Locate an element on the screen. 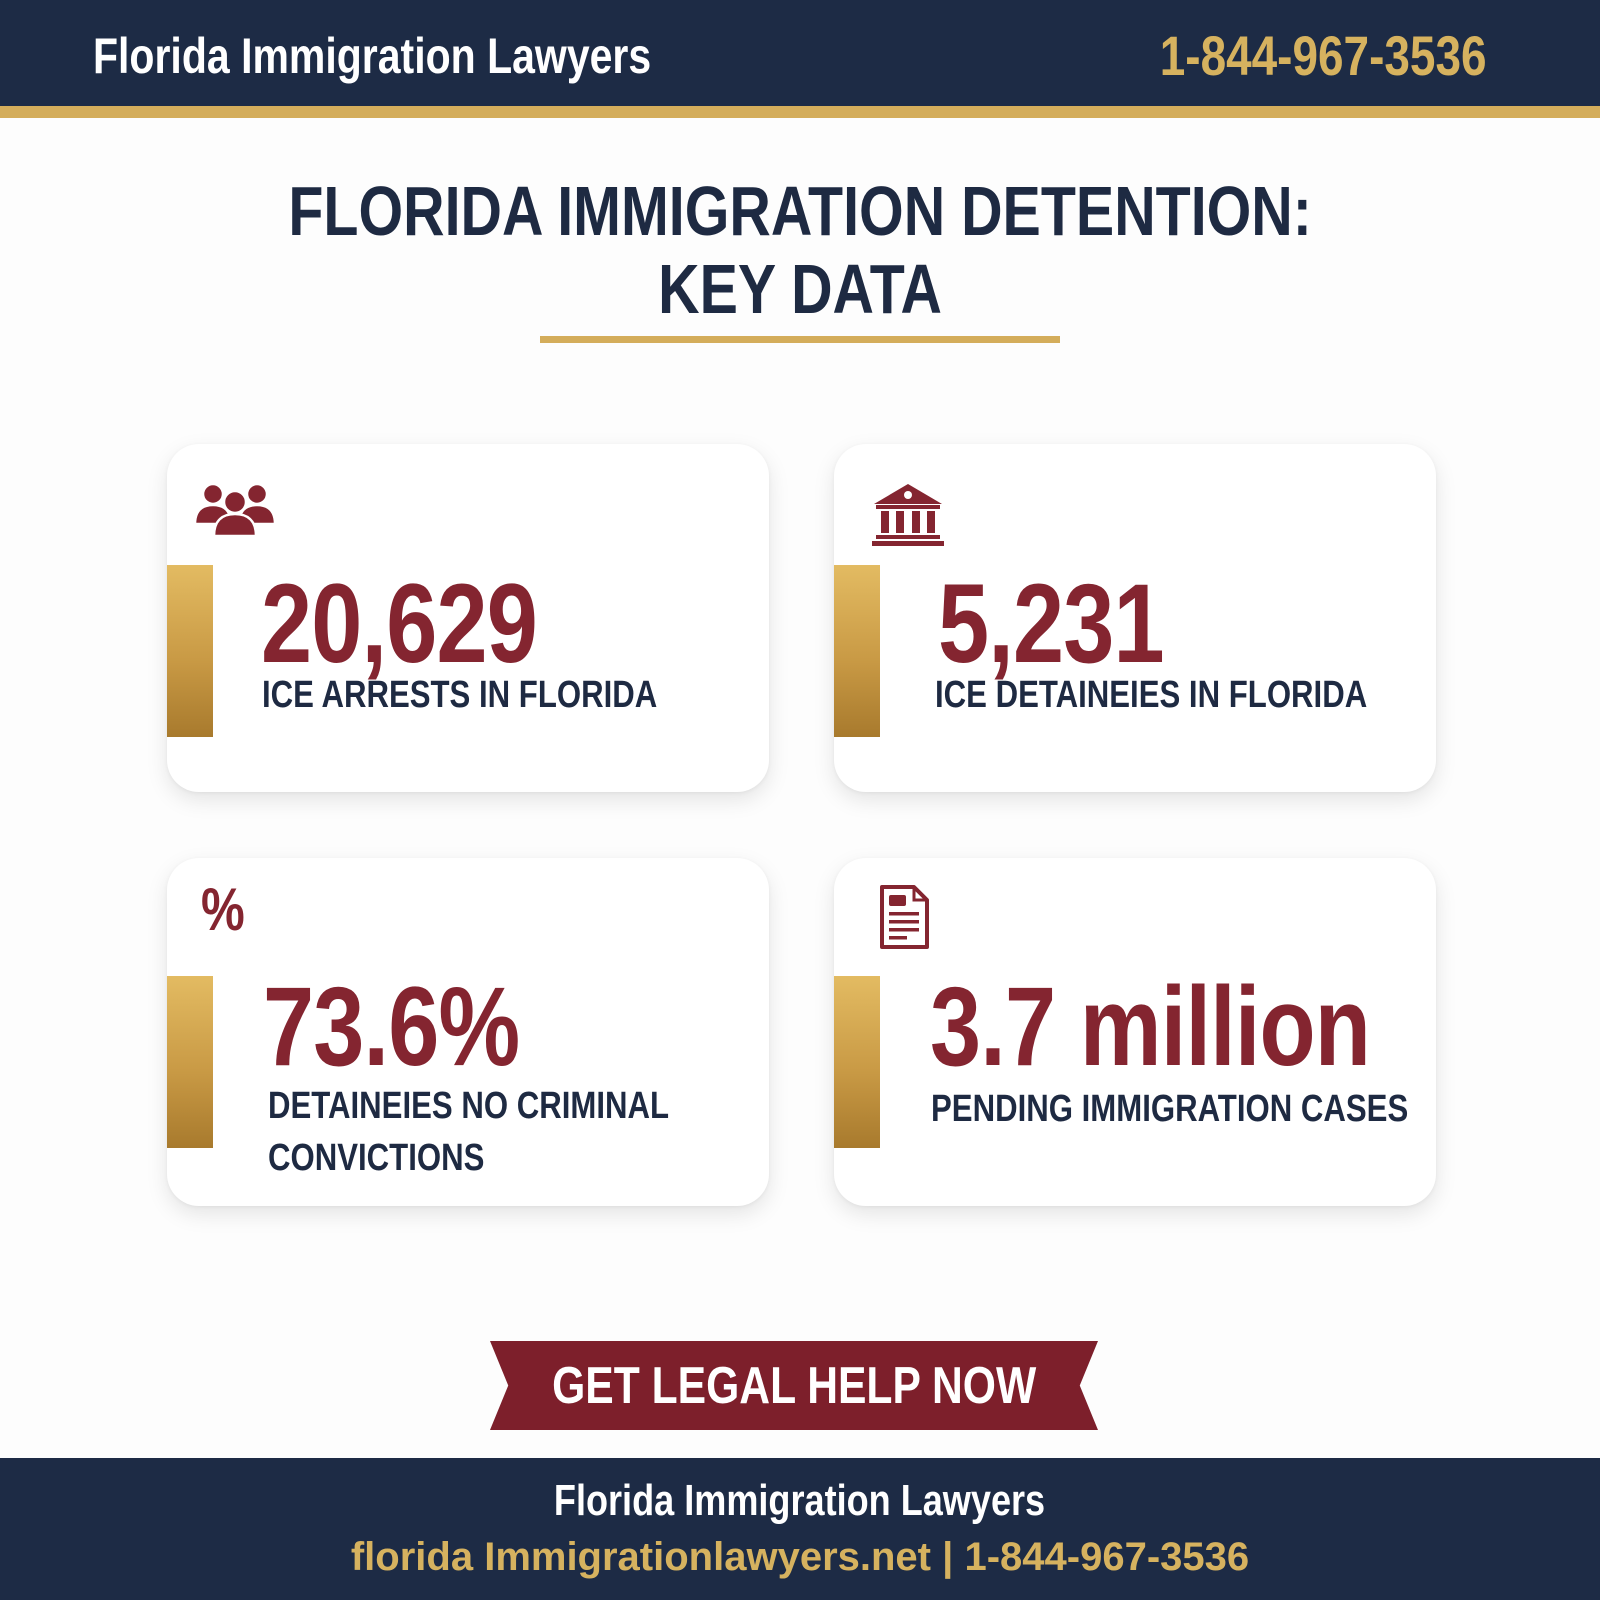 The width and height of the screenshot is (1600, 1600). header-brand-text: Florida Immigration Lawyers is located at coordinates (372, 56).